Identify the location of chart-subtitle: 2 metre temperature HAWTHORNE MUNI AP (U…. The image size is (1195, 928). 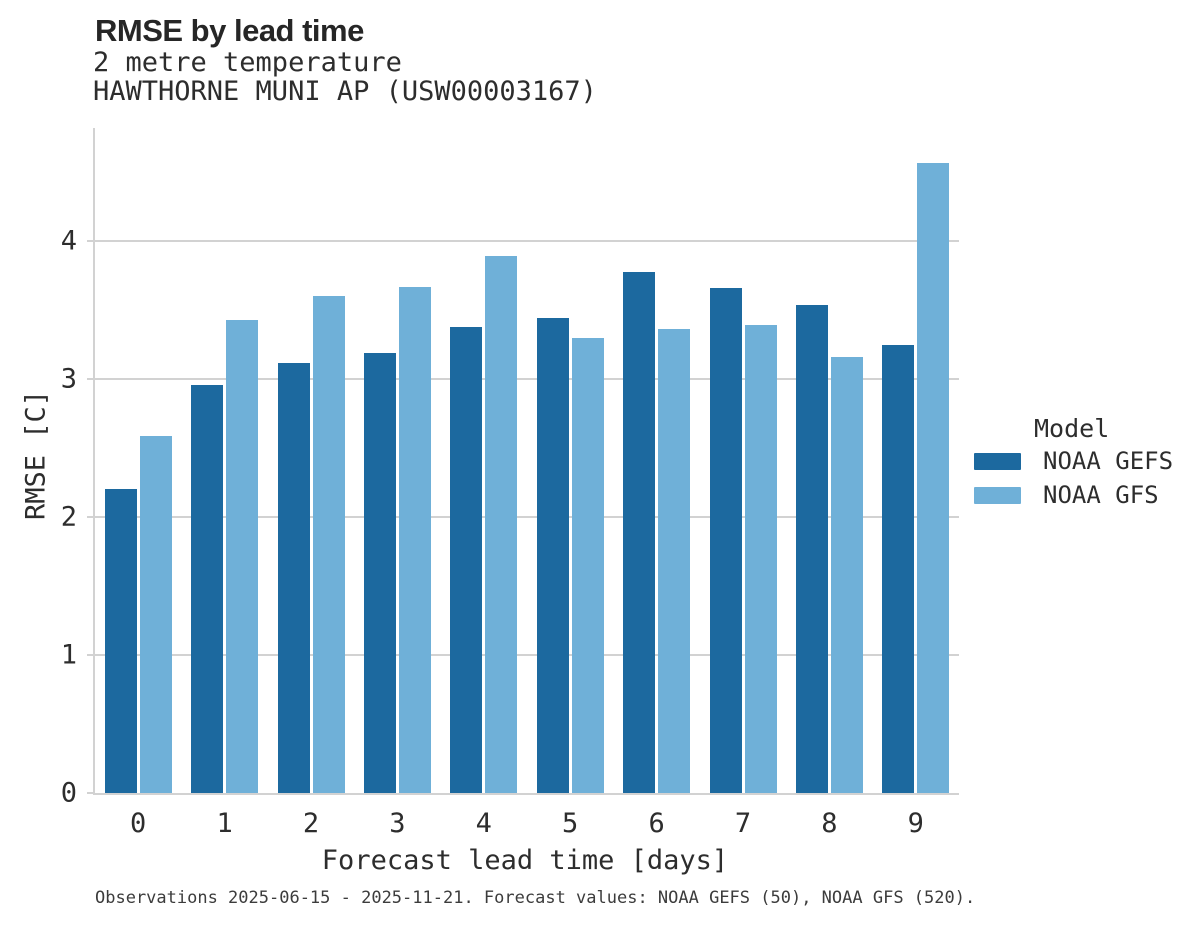
(345, 77).